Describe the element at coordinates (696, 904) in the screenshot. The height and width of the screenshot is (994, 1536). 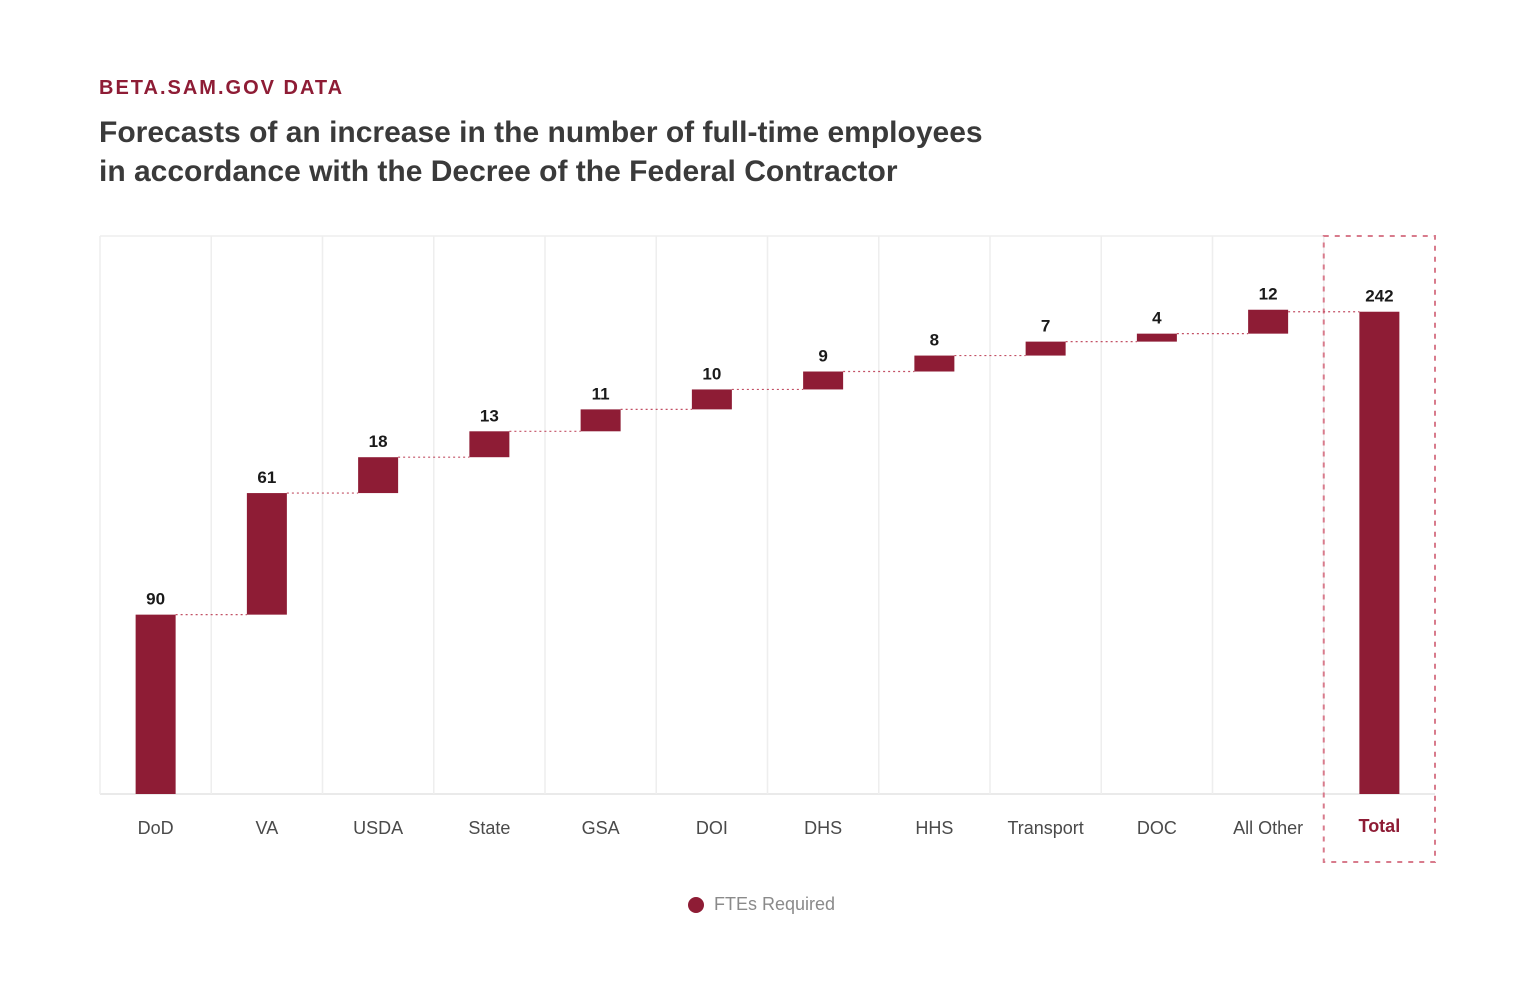
I see `legend-marker` at that location.